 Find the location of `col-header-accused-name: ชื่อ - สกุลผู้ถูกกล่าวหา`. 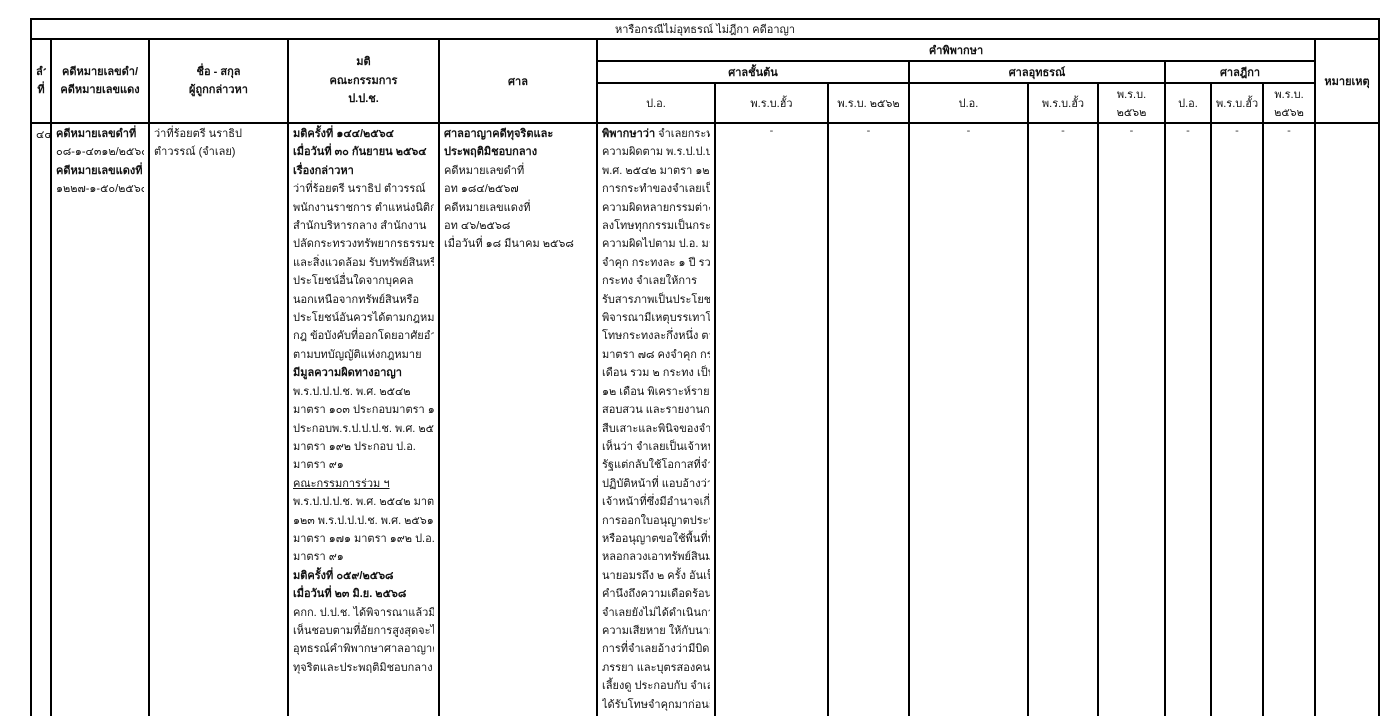

col-header-accused-name: ชื่อ - สกุลผู้ถูกกล่าวหา is located at coordinates (218, 81).